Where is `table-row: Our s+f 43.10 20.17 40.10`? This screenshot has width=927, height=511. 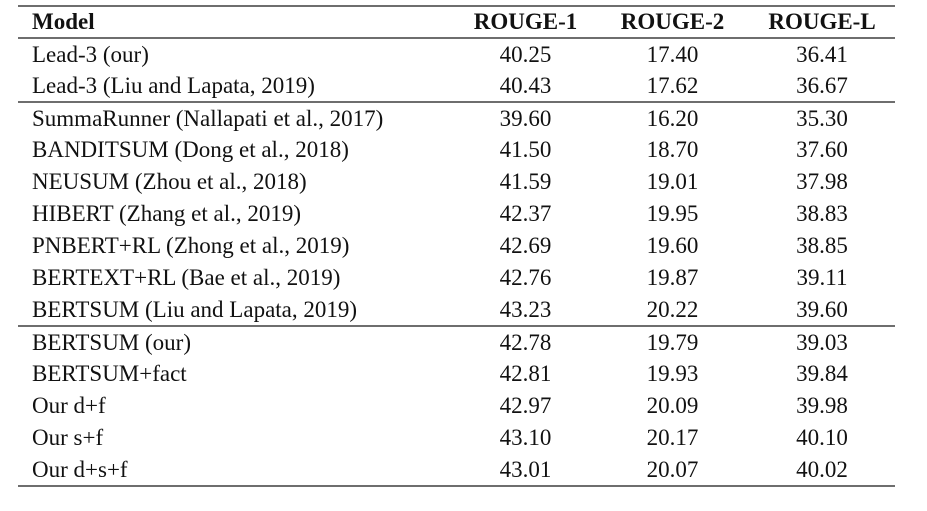 table-row: Our s+f 43.10 20.17 40.10 is located at coordinates (456, 438).